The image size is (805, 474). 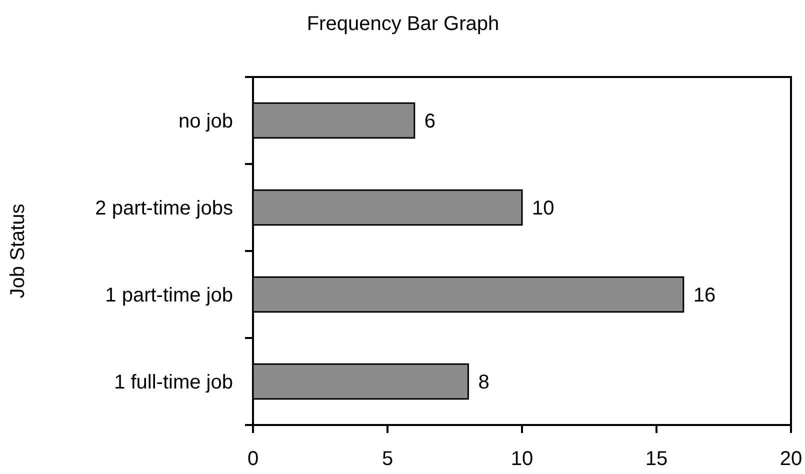 I want to click on y-tick-label: 1 part-time job, so click(x=169, y=295).